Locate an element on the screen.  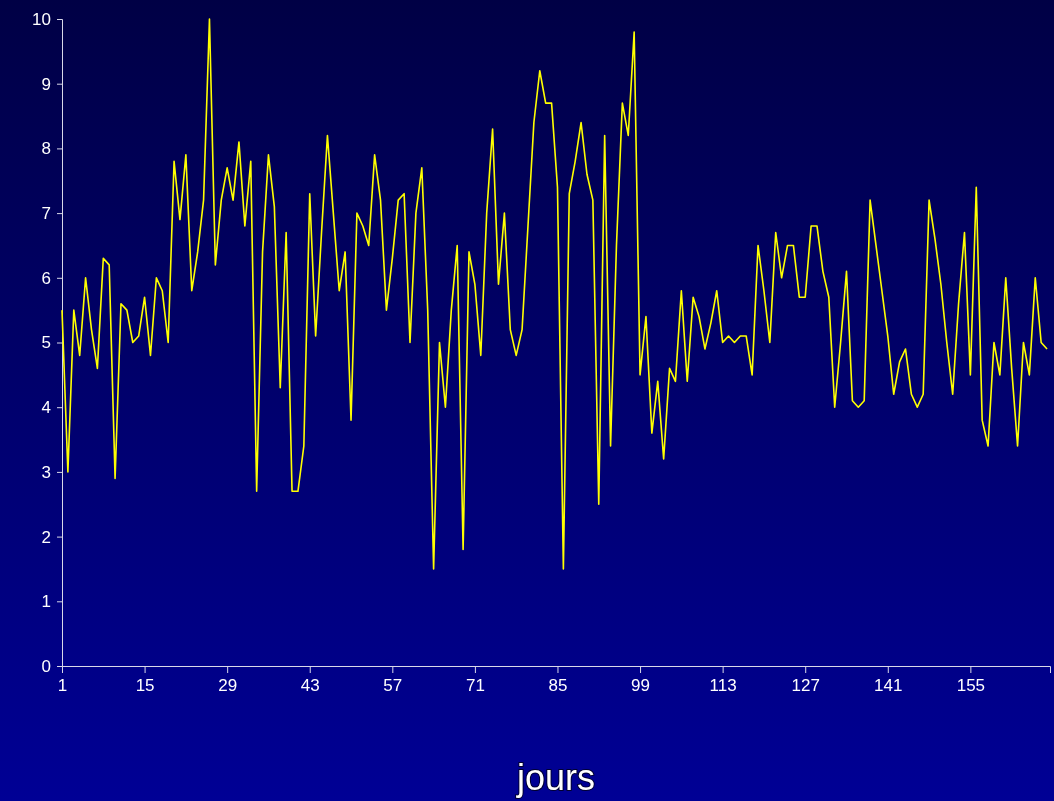
y-tick-label: 3 is located at coordinates (46, 472).